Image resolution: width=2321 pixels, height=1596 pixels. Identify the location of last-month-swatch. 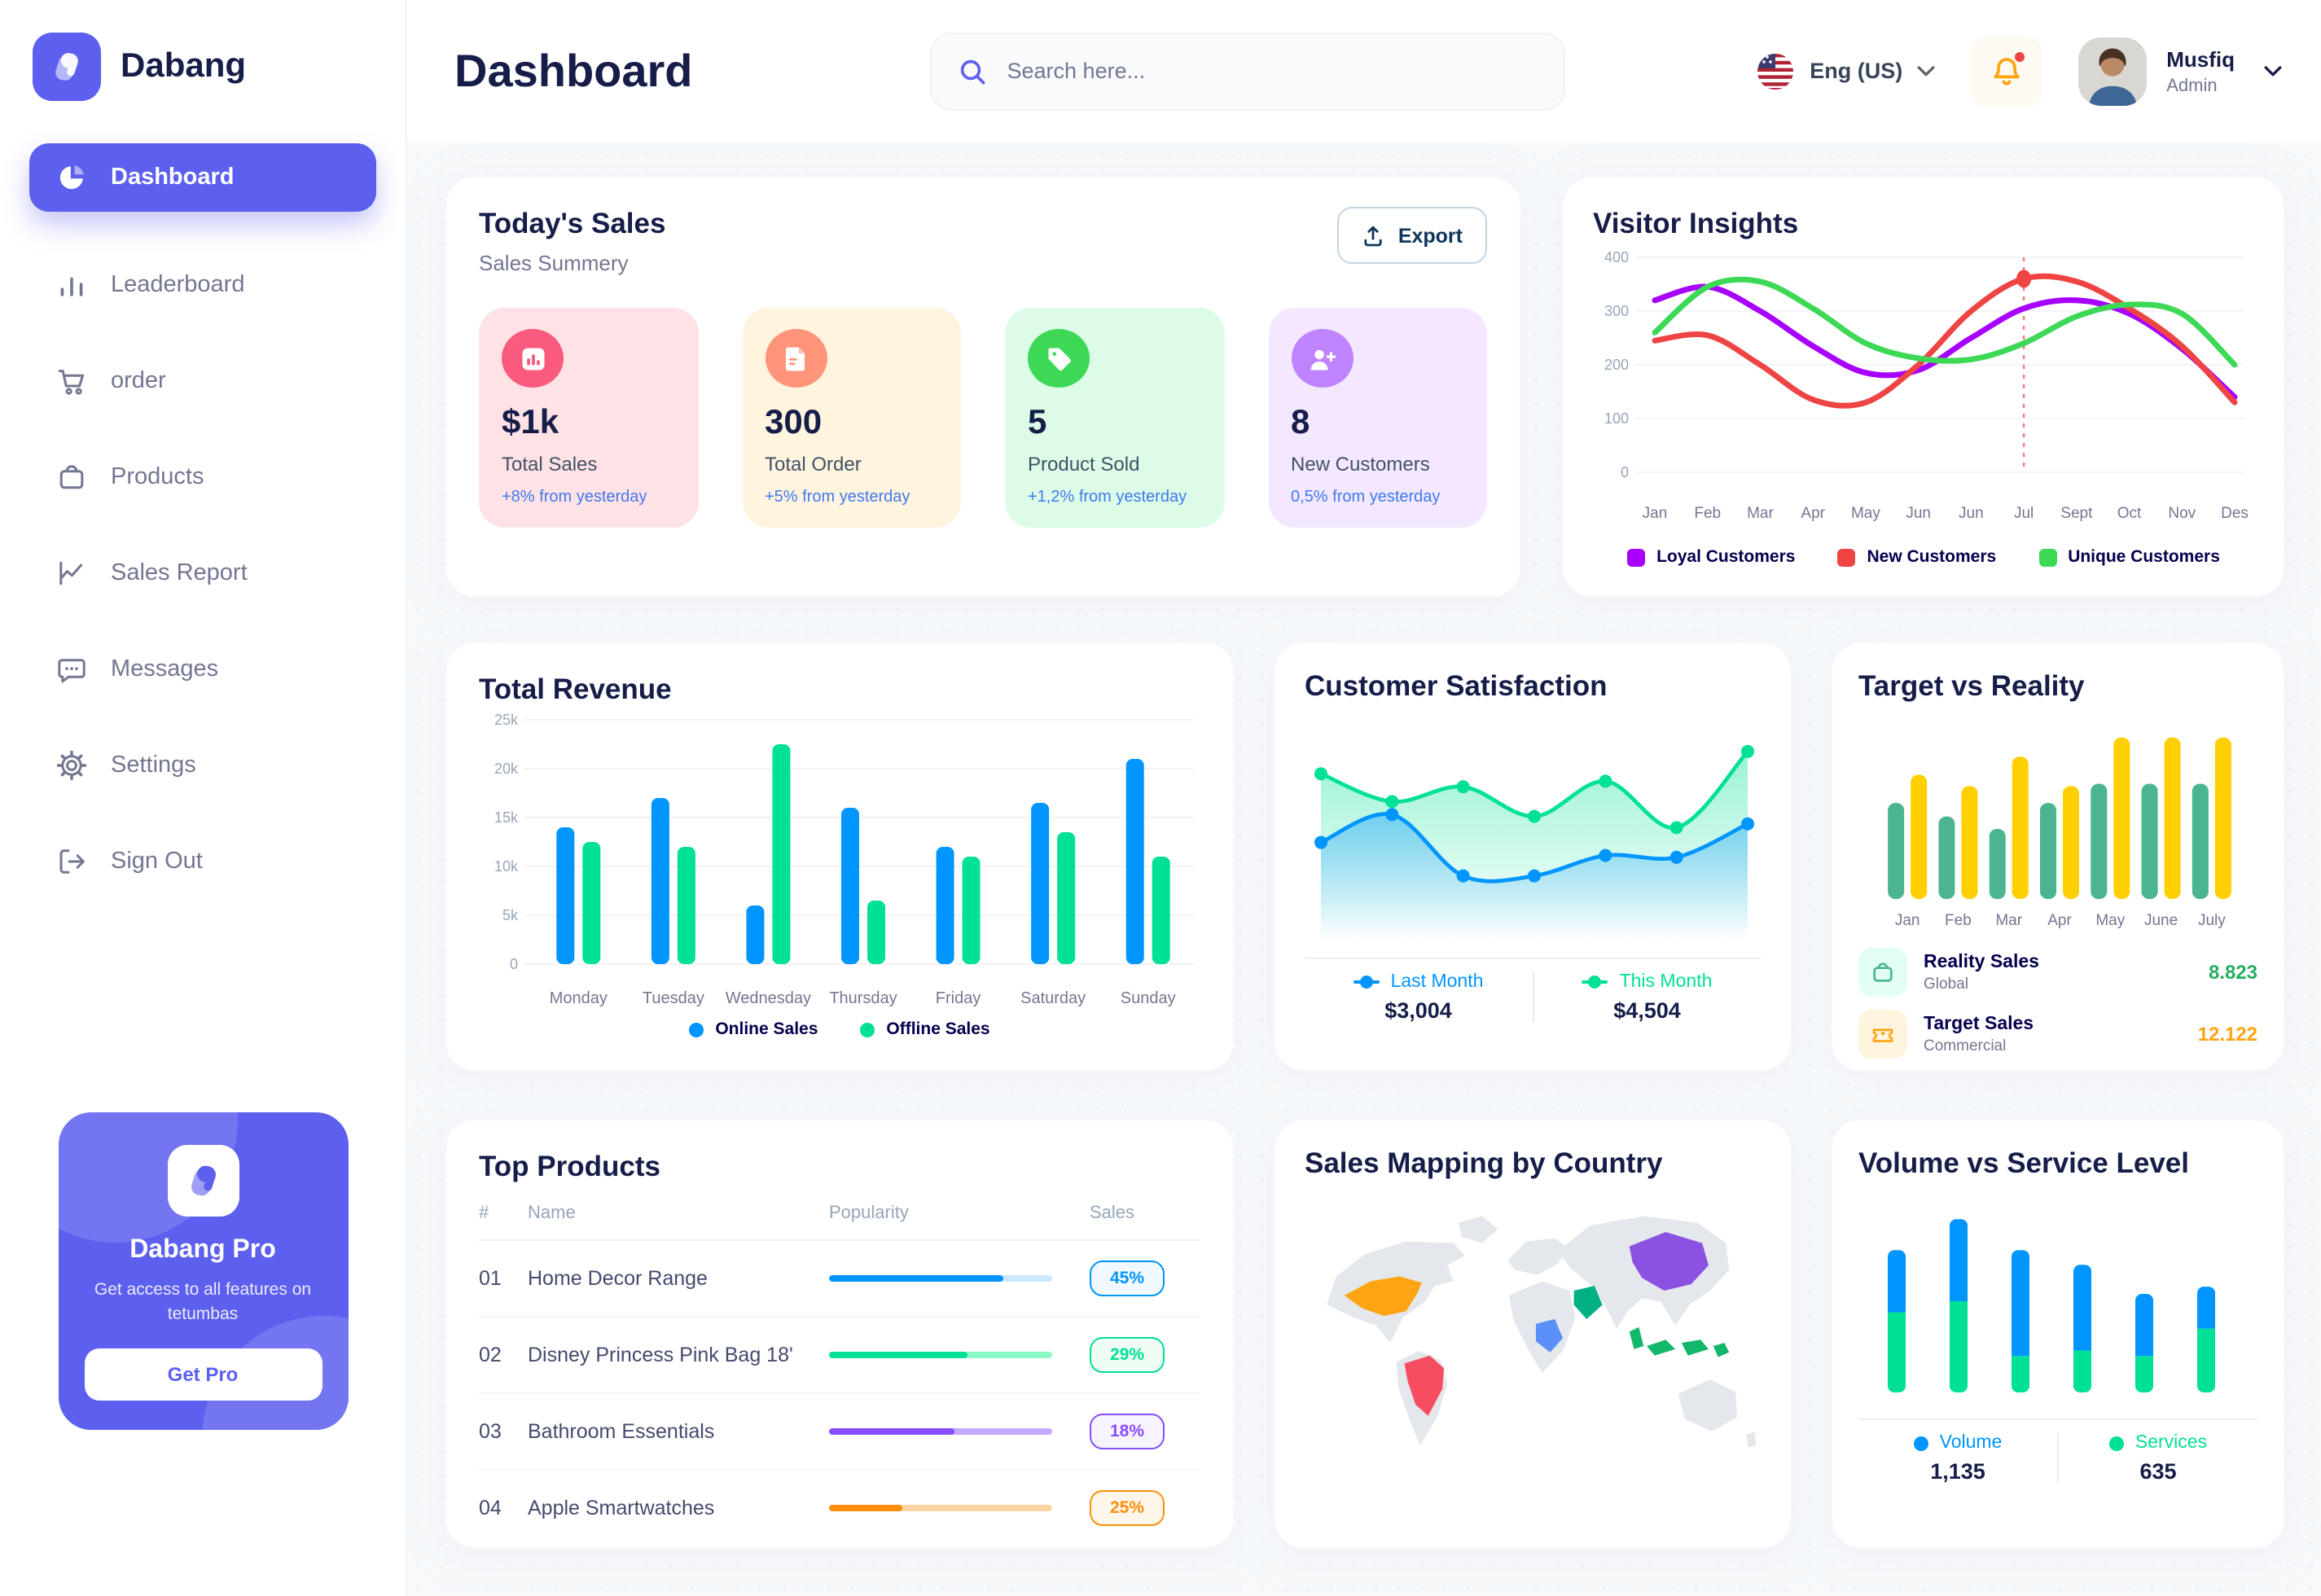
(1366, 982).